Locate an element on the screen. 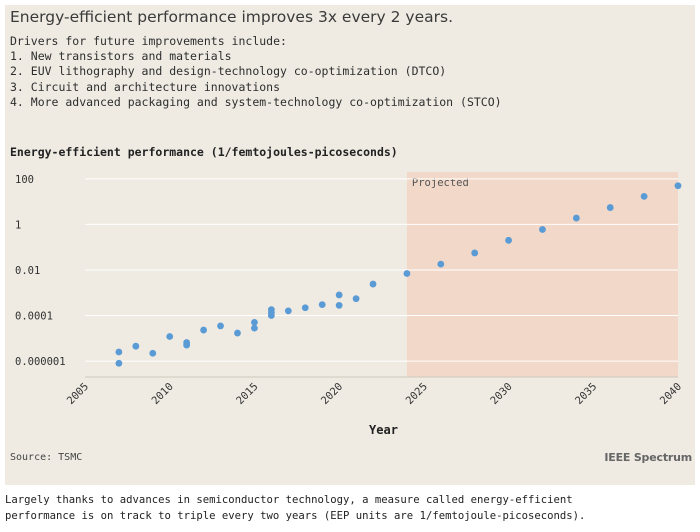 This screenshot has height=532, width=700. y-tick-label: 0.01 is located at coordinates (27, 271).